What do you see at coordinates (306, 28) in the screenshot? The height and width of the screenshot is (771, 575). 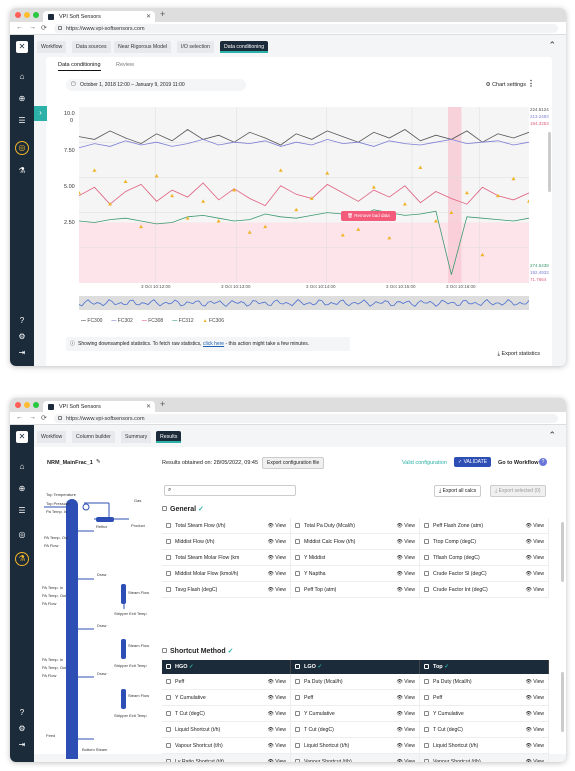 I see `url-field: https://www.vpi-softsensors.com` at bounding box center [306, 28].